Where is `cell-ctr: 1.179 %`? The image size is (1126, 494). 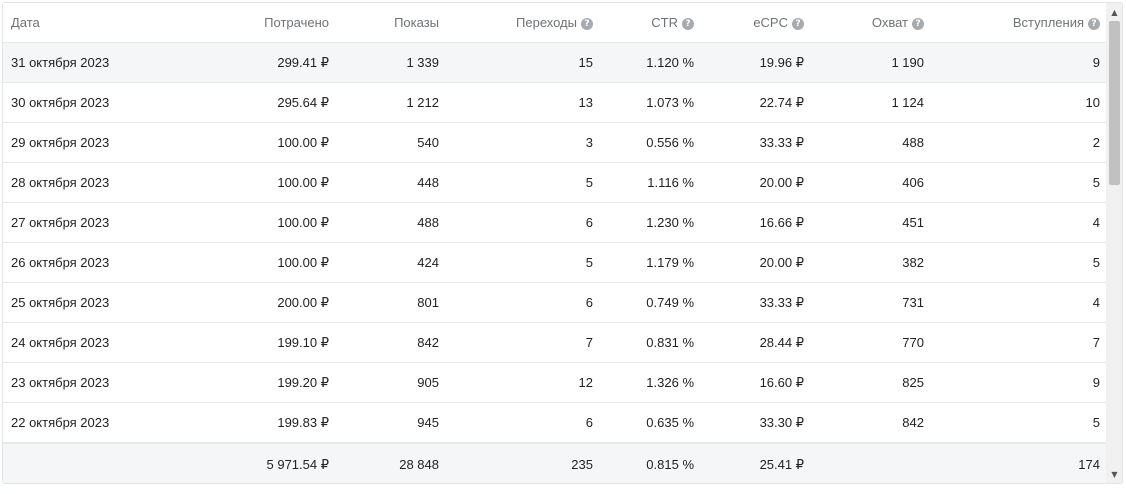
cell-ctr: 1.179 % is located at coordinates (670, 262).